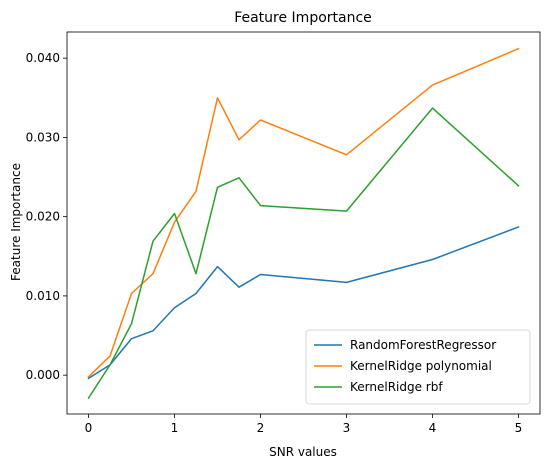 This screenshot has width=545, height=468. Describe the element at coordinates (43, 58) in the screenshot. I see `y-tick-label: 0.040` at that location.